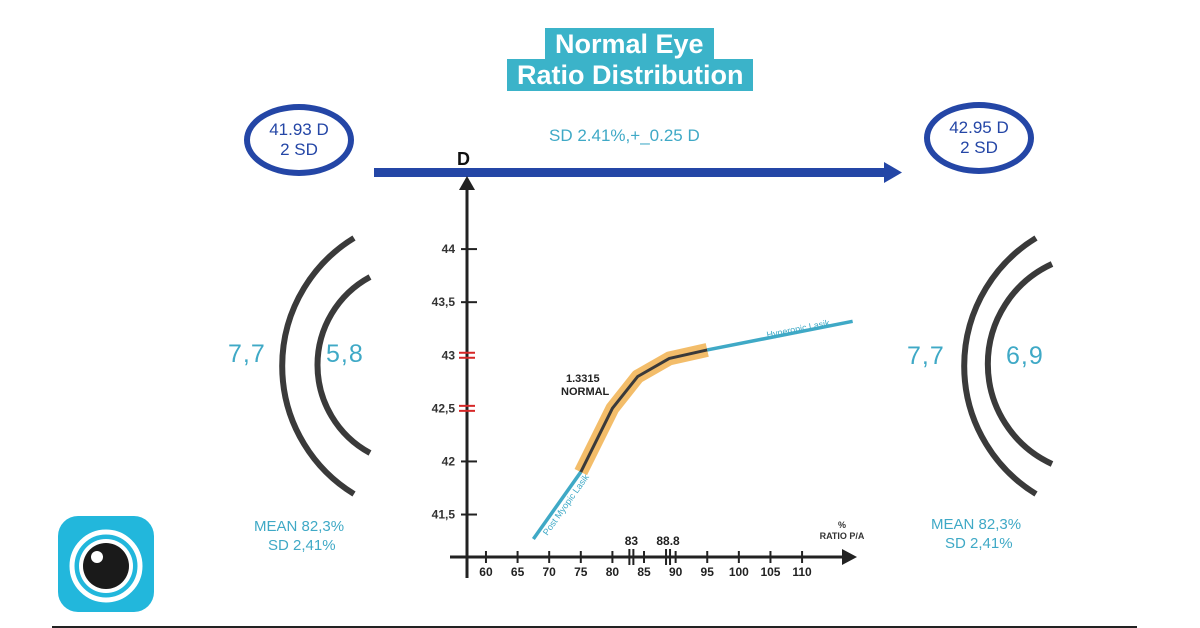 The width and height of the screenshot is (1200, 628). Describe the element at coordinates (979, 543) in the screenshot. I see `right-sd: SD 2,41%` at that location.